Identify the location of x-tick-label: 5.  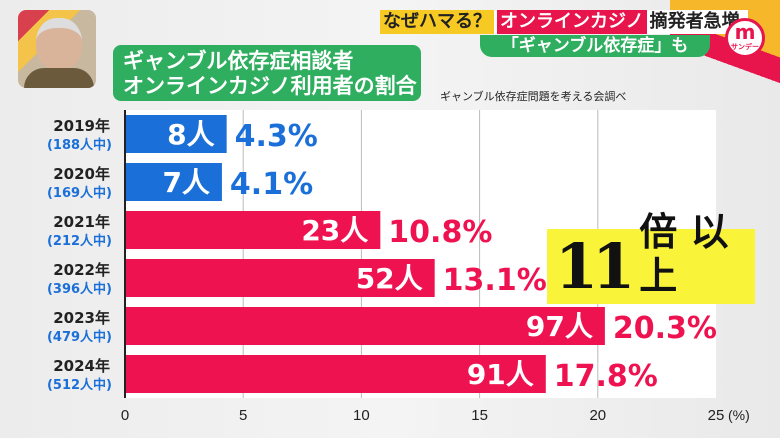
(243, 415).